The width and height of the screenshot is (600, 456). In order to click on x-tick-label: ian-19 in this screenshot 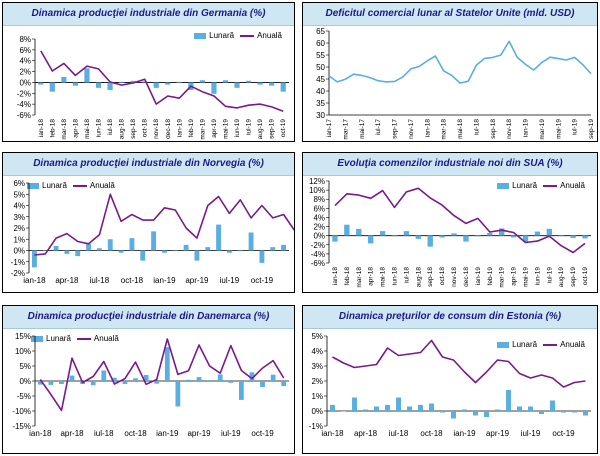, I will do `click(164, 280)`.